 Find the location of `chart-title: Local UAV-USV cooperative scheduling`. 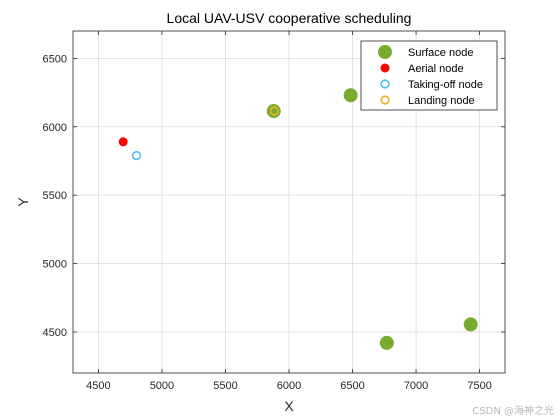

chart-title: Local UAV-USV cooperative scheduling is located at coordinates (289, 18).